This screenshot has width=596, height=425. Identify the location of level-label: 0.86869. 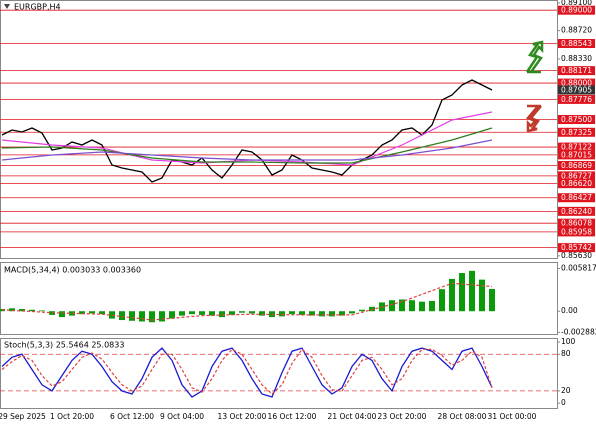
(576, 165).